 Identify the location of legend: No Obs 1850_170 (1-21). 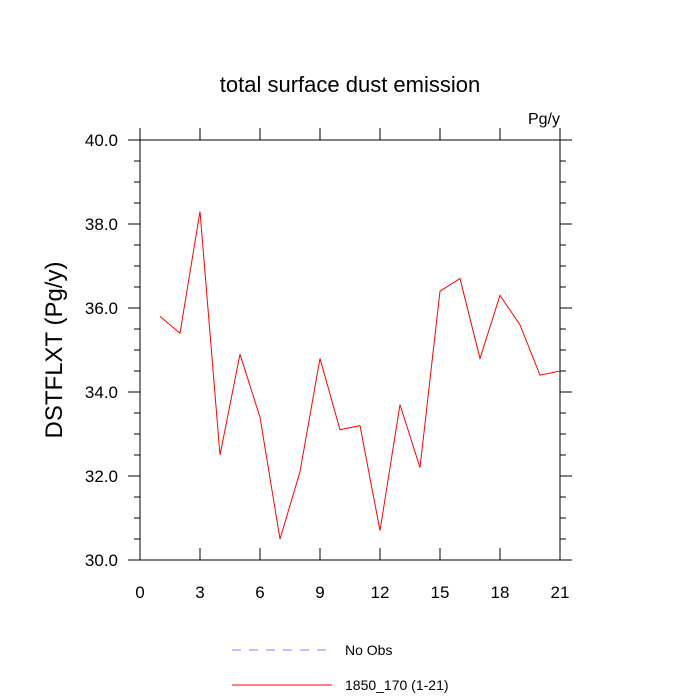
(340, 667).